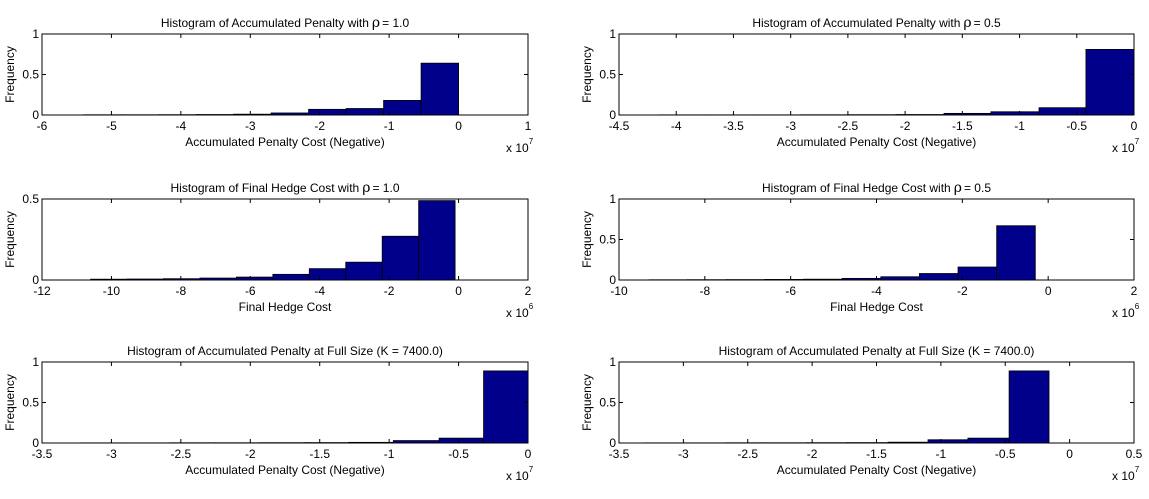 The width and height of the screenshot is (1149, 499). Describe the element at coordinates (42, 291) in the screenshot. I see `x-tick-label: -12` at that location.